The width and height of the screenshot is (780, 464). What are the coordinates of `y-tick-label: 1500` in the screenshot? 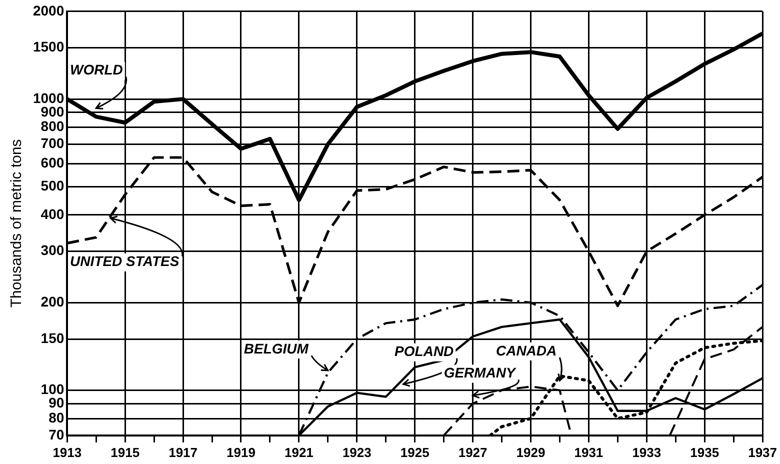 It's located at (48, 46).